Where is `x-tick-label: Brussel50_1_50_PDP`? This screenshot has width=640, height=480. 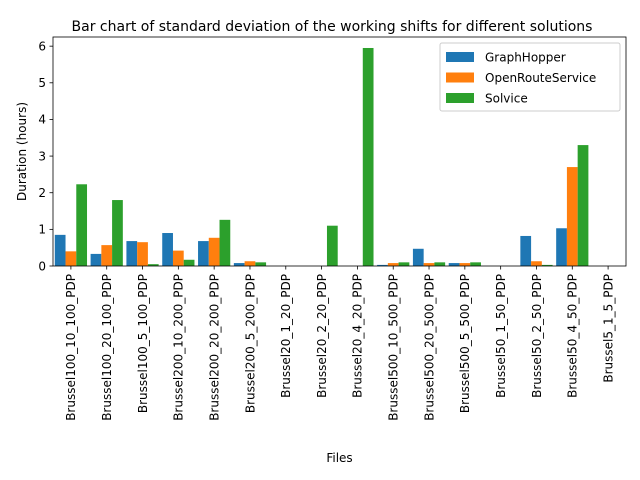 x-tick-label: Brussel50_1_50_PDP is located at coordinates (501, 336).